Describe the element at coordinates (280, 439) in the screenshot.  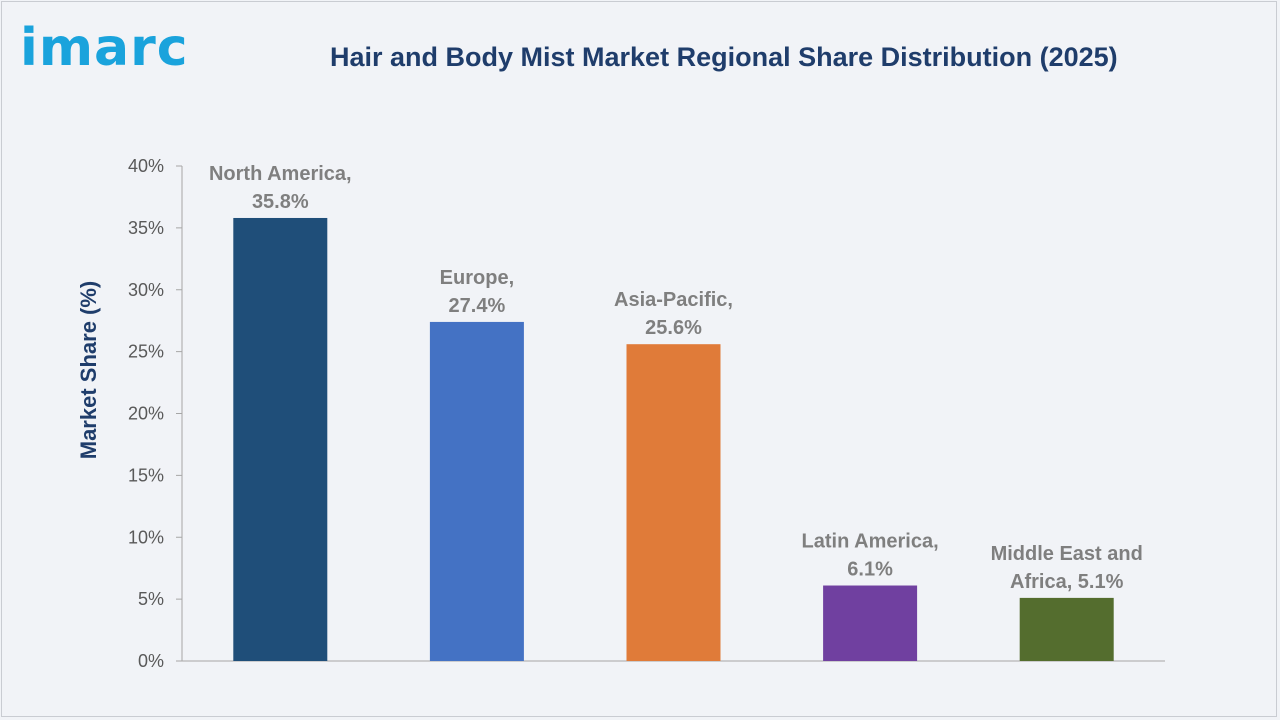
I see `bar-north-america` at that location.